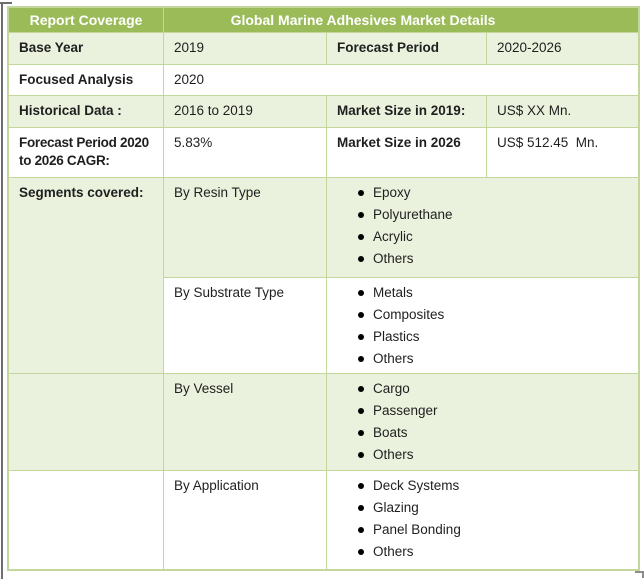 This screenshot has height=579, width=644. Describe the element at coordinates (86, 111) in the screenshot. I see `label-historical-data: Historical Data :` at that location.